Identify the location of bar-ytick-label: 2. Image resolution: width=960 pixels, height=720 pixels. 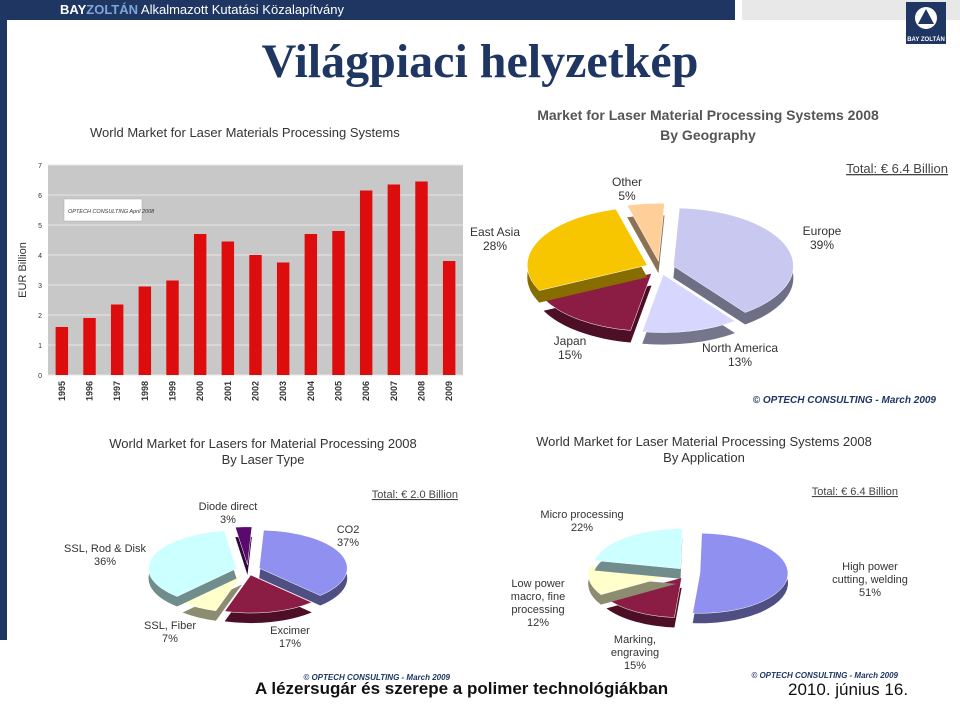
(40, 316).